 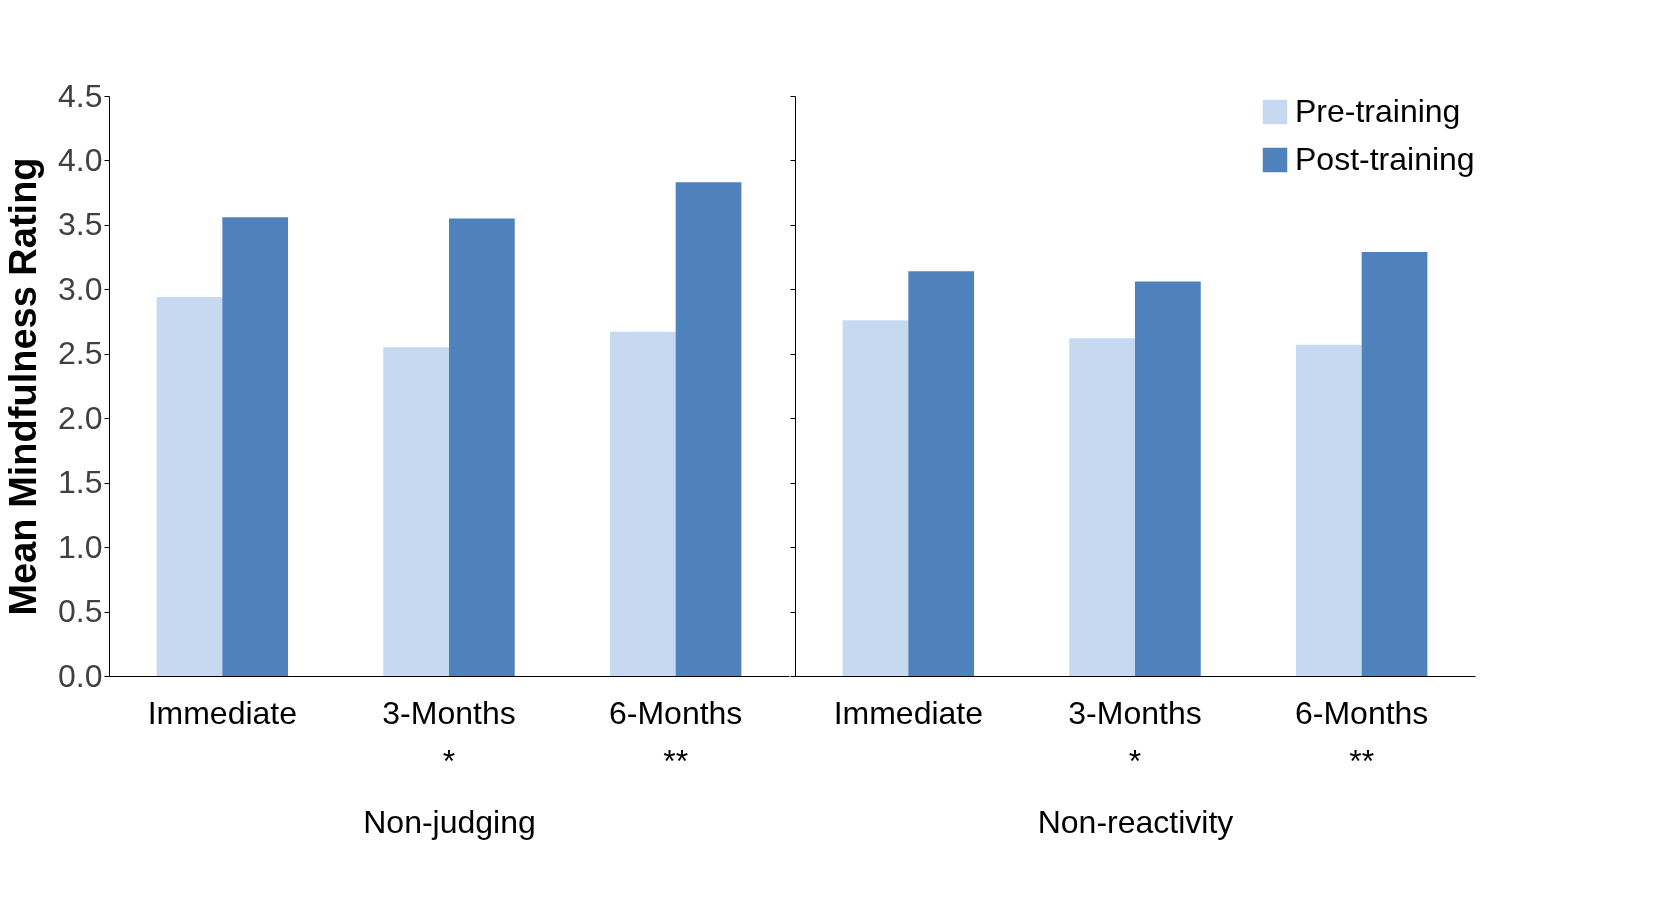 I want to click on y-tick-label: 0.5, so click(x=80, y=611).